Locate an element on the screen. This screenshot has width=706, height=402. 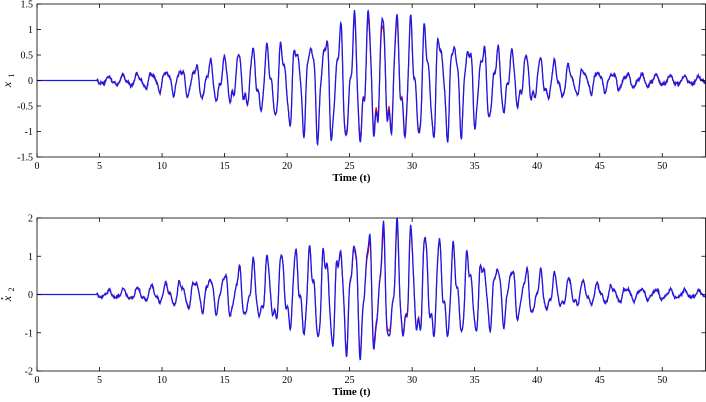
y-axis-label: x2 is located at coordinates (8, 295).